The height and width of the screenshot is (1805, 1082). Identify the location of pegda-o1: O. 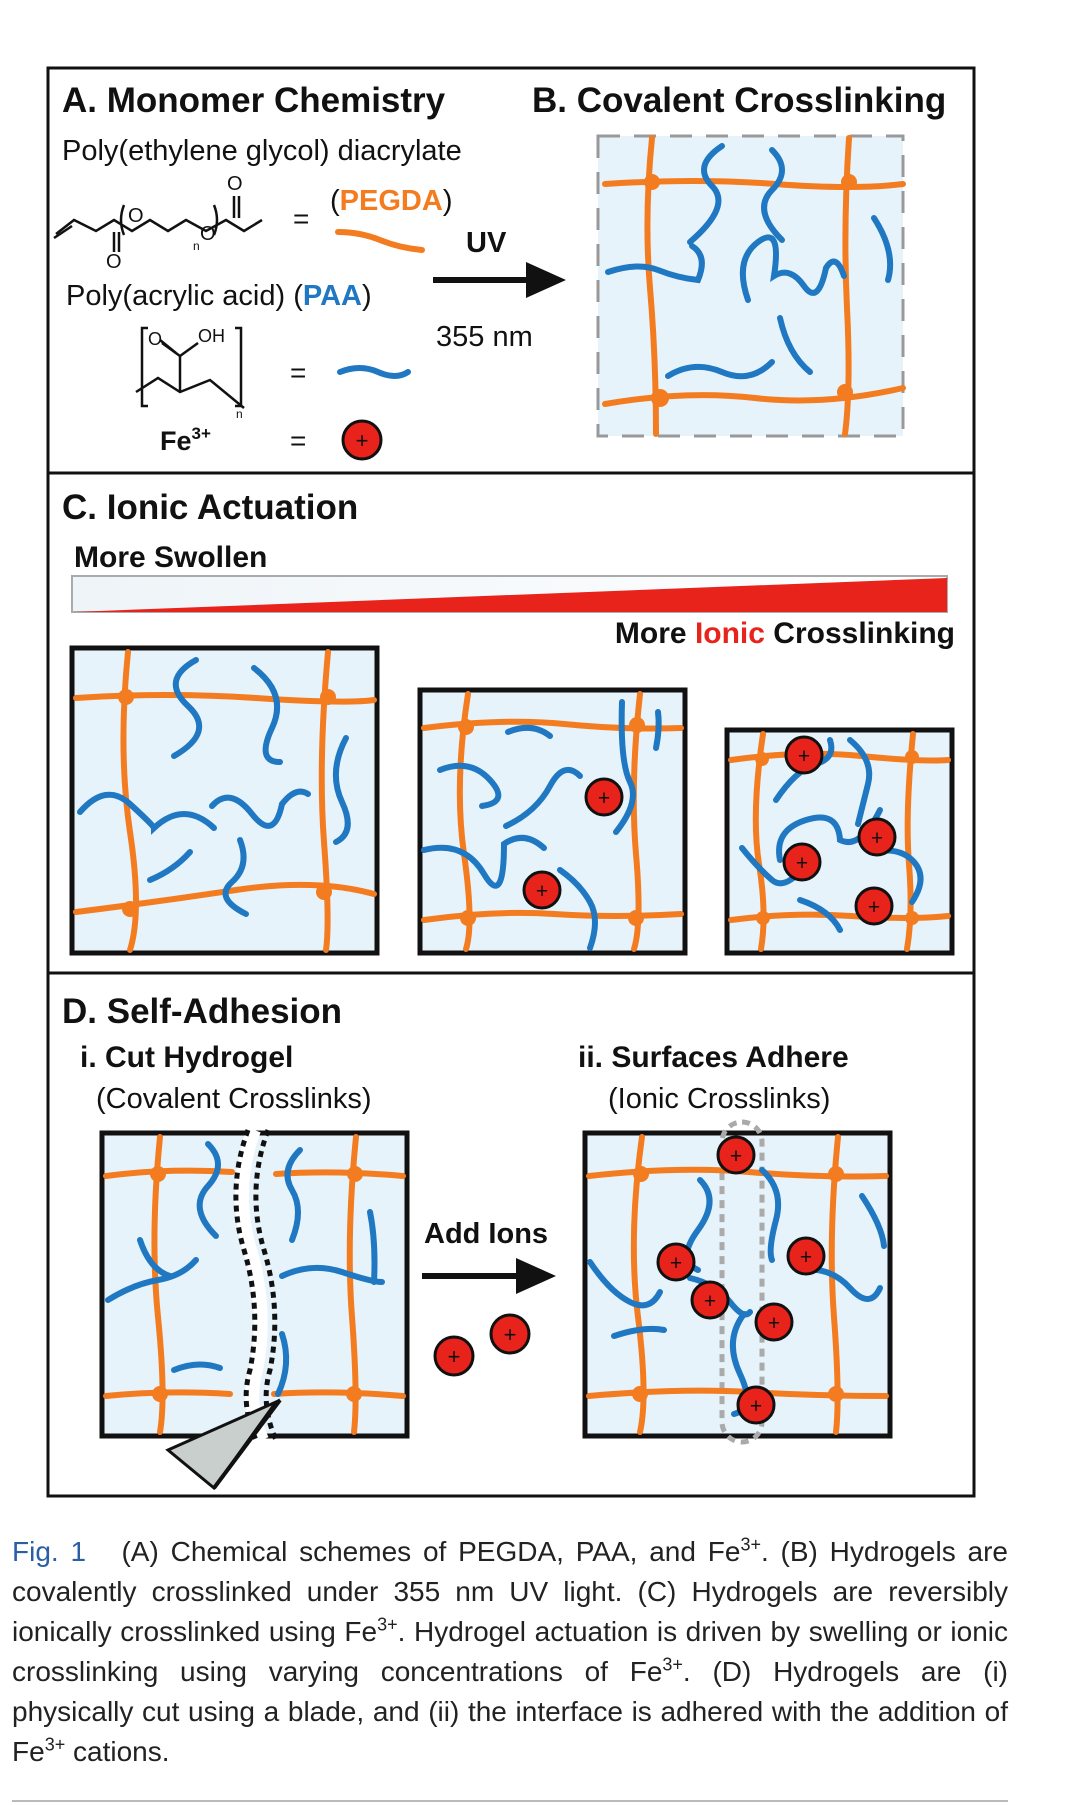
(114, 262).